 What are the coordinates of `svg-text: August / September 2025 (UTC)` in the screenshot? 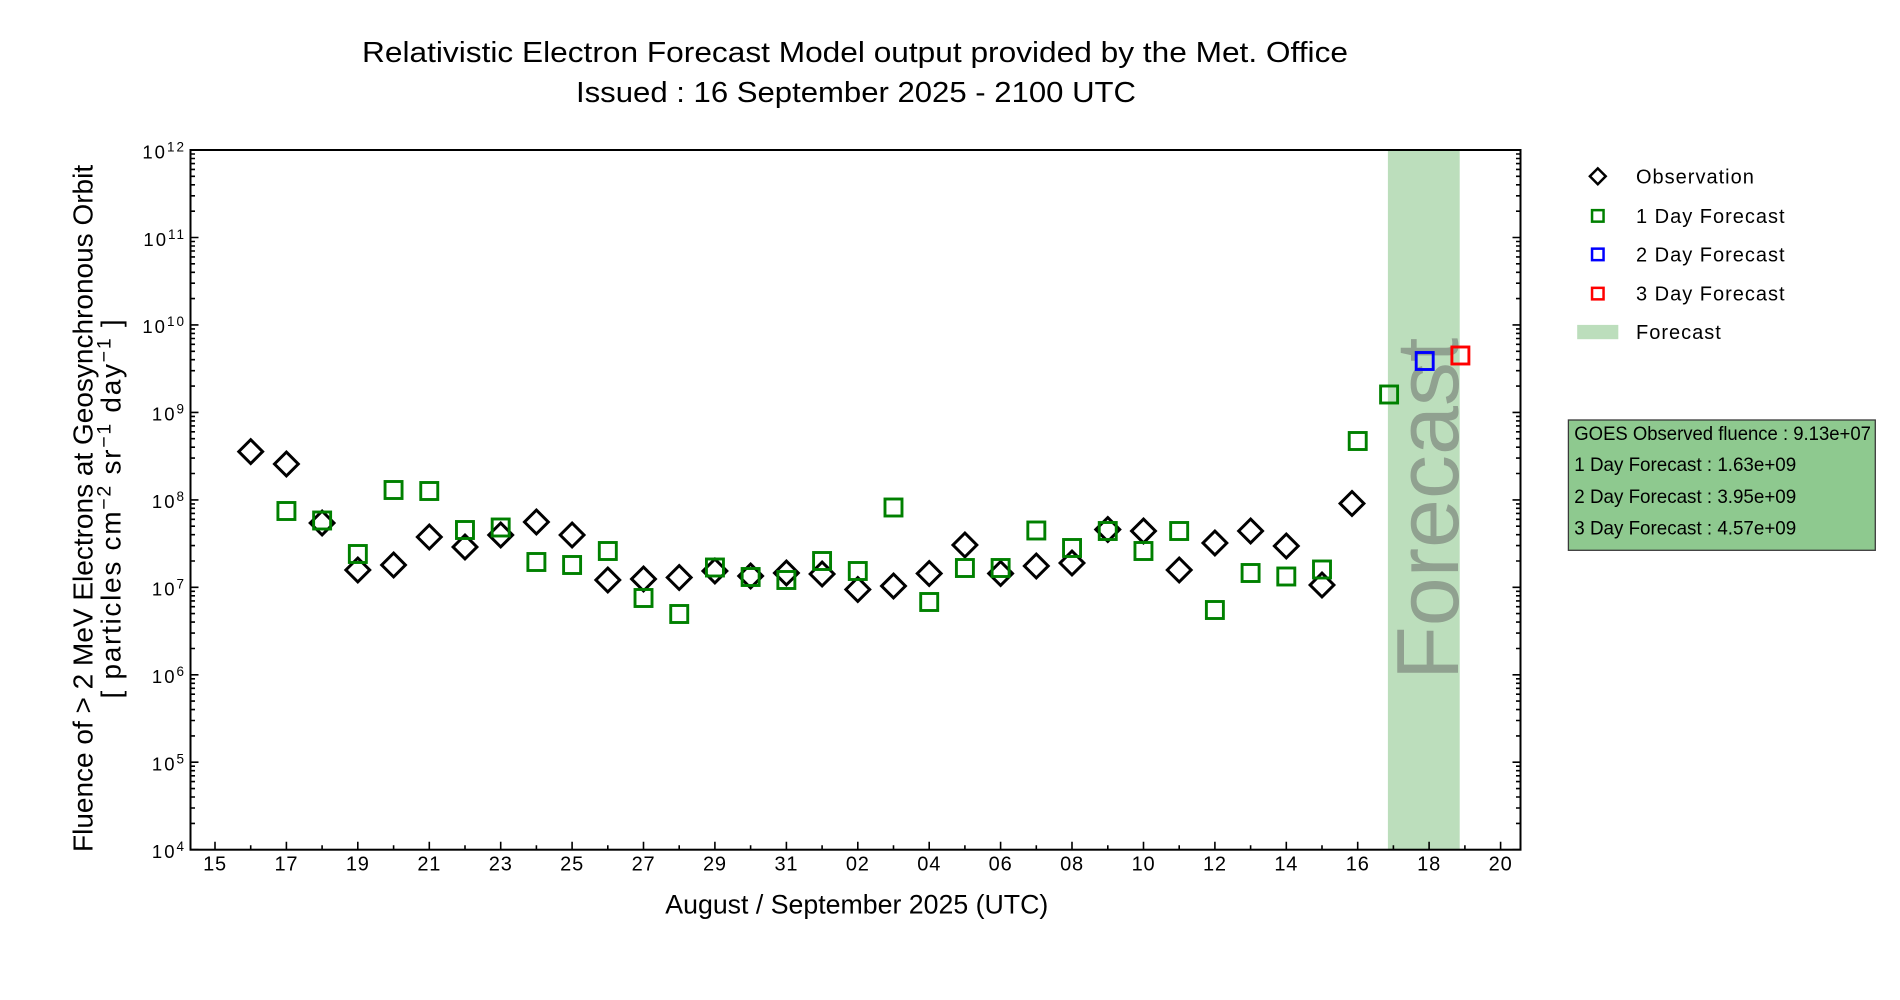 It's located at (856, 904).